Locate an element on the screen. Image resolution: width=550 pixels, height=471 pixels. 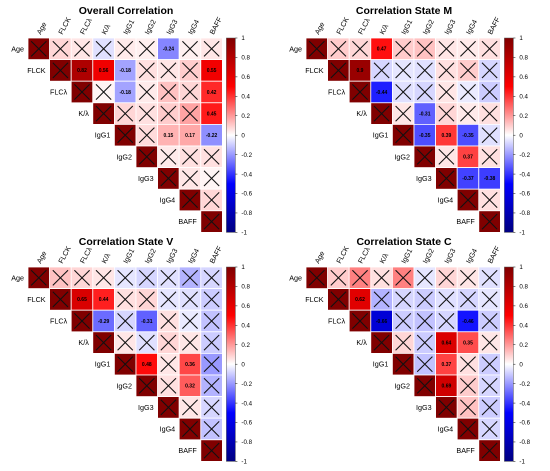
data-label: 0.56 is located at coordinates (104, 71).